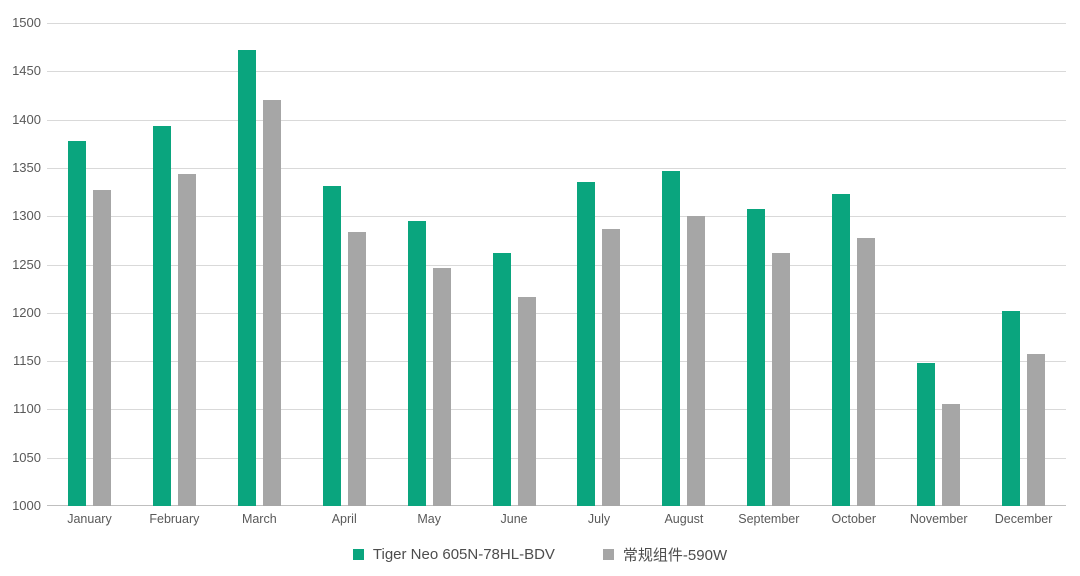 Image resolution: width=1080 pixels, height=576 pixels. I want to click on x-axis-tick-label: February, so click(174, 519).